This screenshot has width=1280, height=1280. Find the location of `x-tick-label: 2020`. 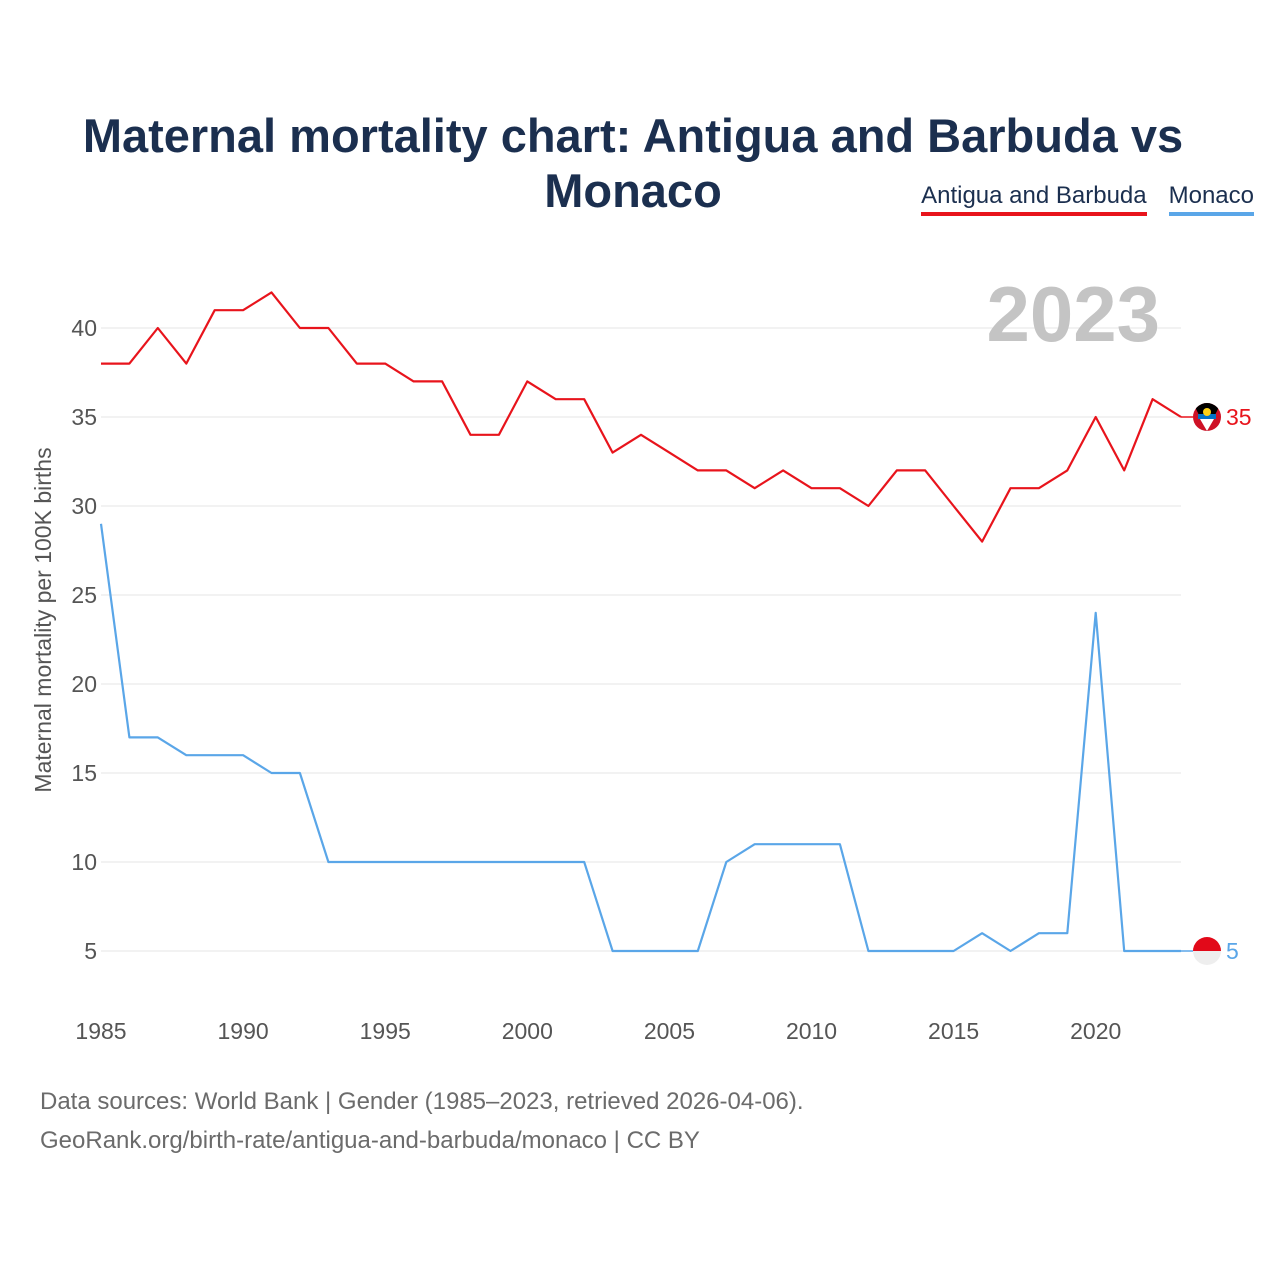

x-tick-label: 2020 is located at coordinates (1095, 1031).